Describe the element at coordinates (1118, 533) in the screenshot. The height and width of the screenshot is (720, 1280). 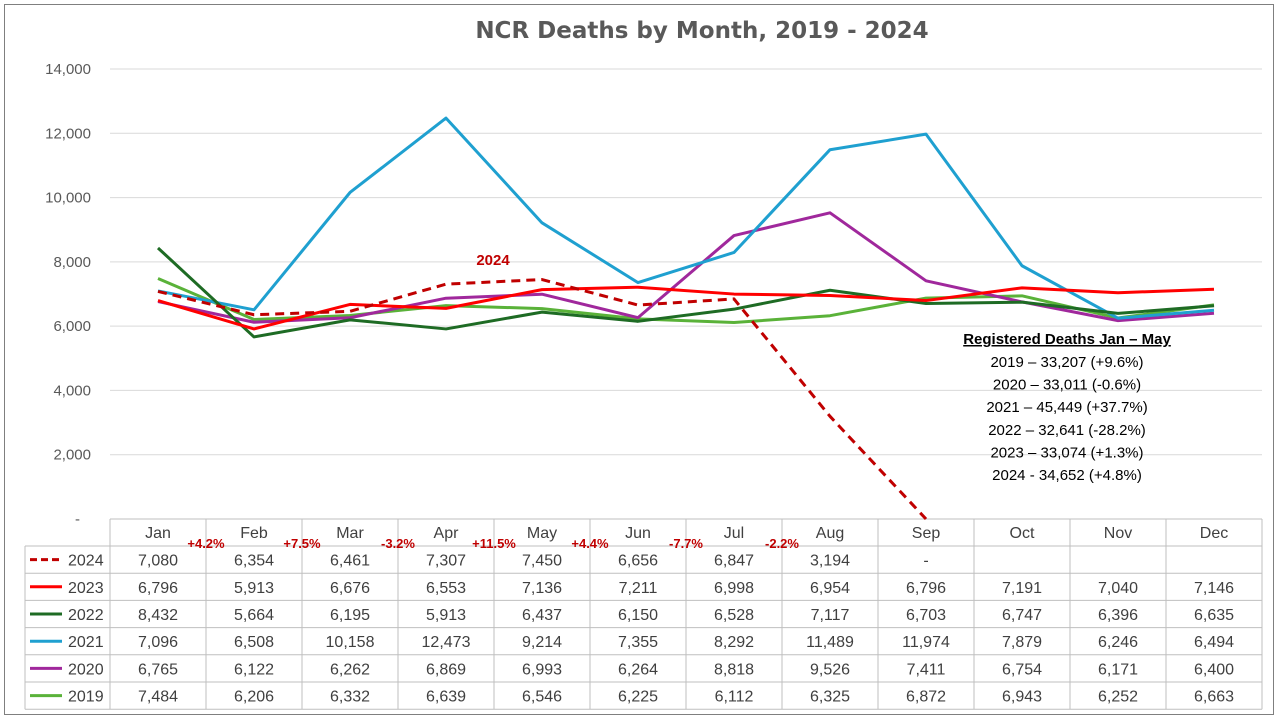
I see `x-tick-label: Nov` at that location.